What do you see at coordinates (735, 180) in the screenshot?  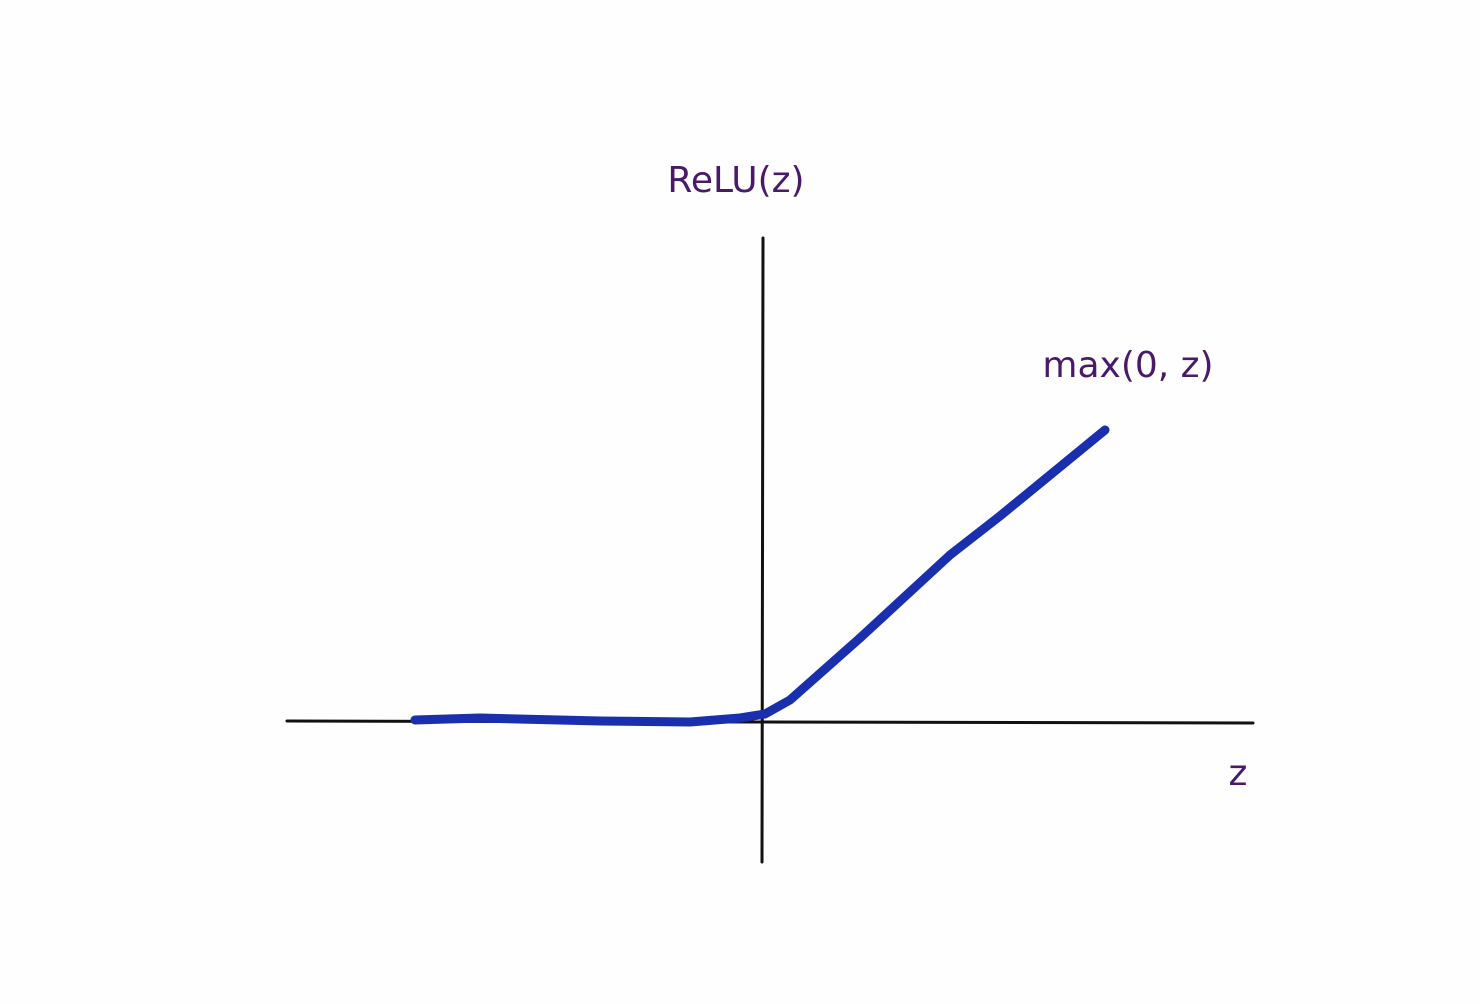 I see `y-axis-label: ReLU(z)` at bounding box center [735, 180].